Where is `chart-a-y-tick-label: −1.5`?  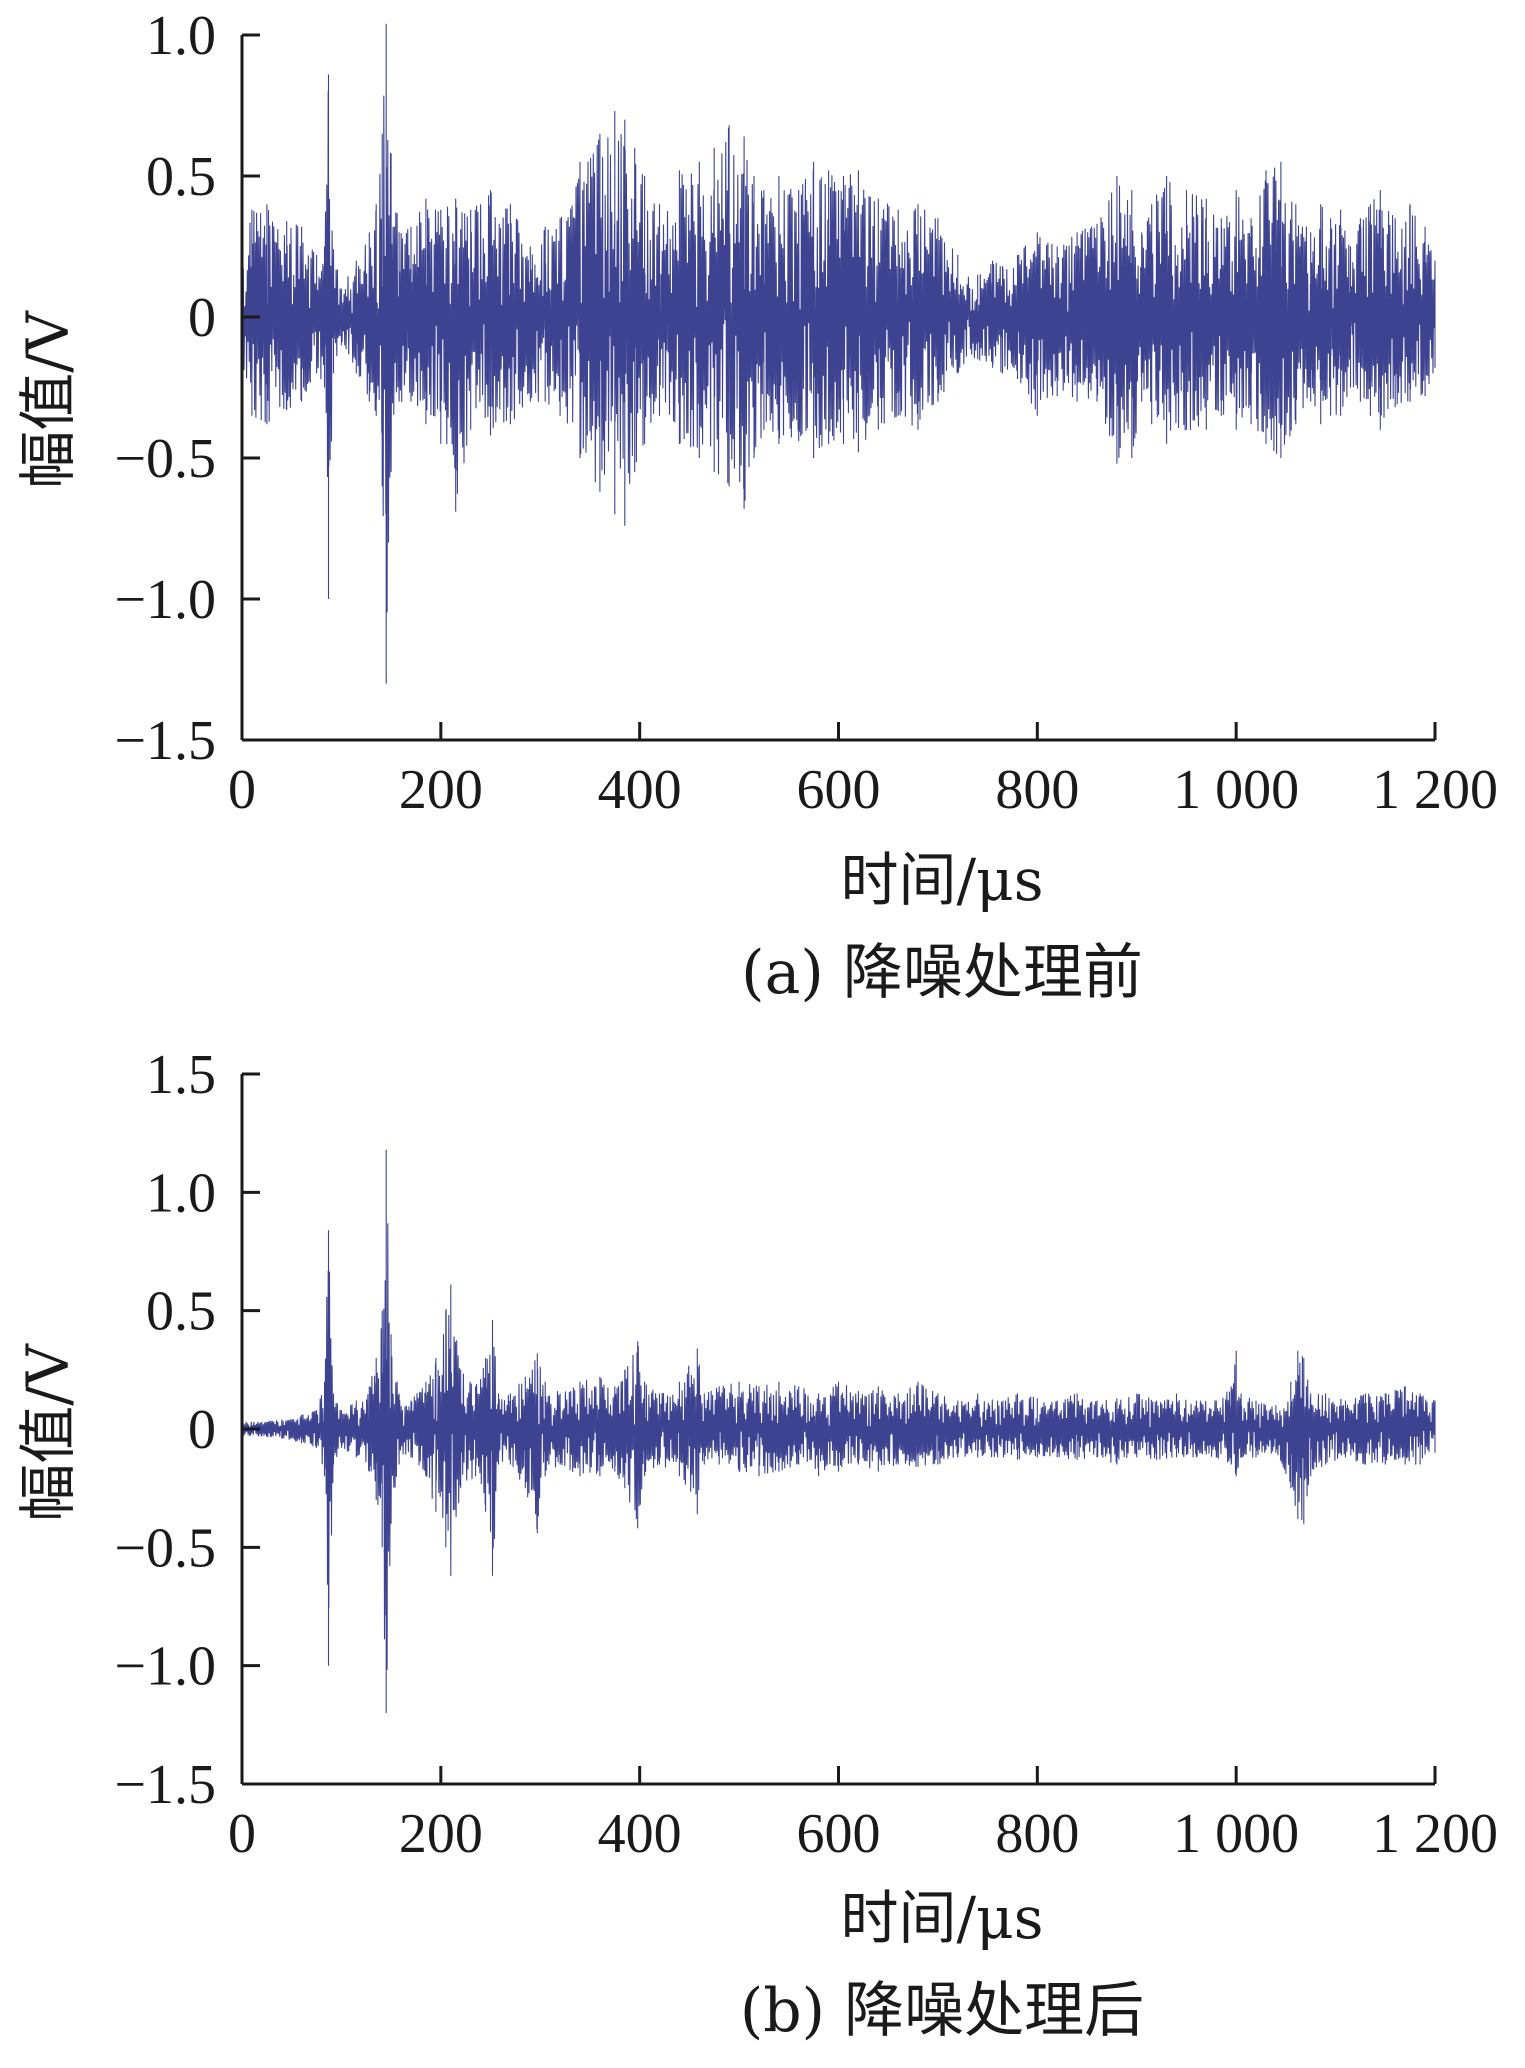 chart-a-y-tick-label: −1.5 is located at coordinates (165, 741).